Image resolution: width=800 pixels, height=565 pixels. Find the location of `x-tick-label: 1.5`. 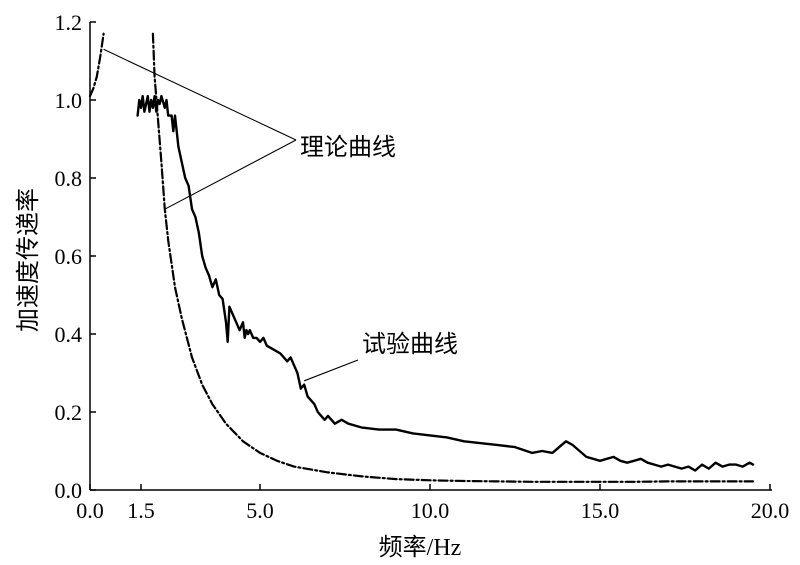

x-tick-label: 1.5 is located at coordinates (141, 510).